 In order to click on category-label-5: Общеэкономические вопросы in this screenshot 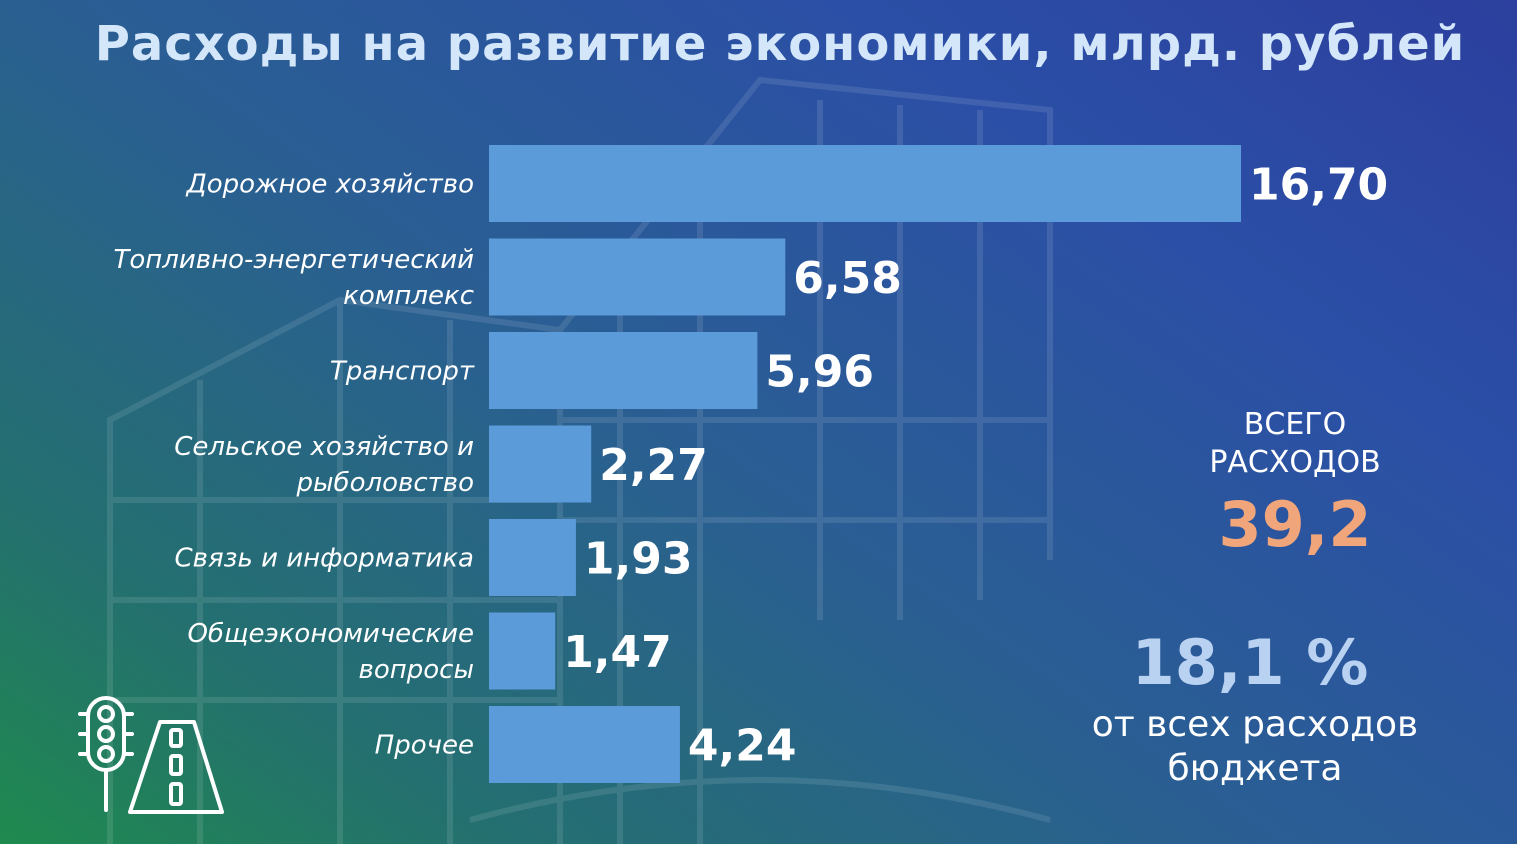, I will do `click(330, 652)`.